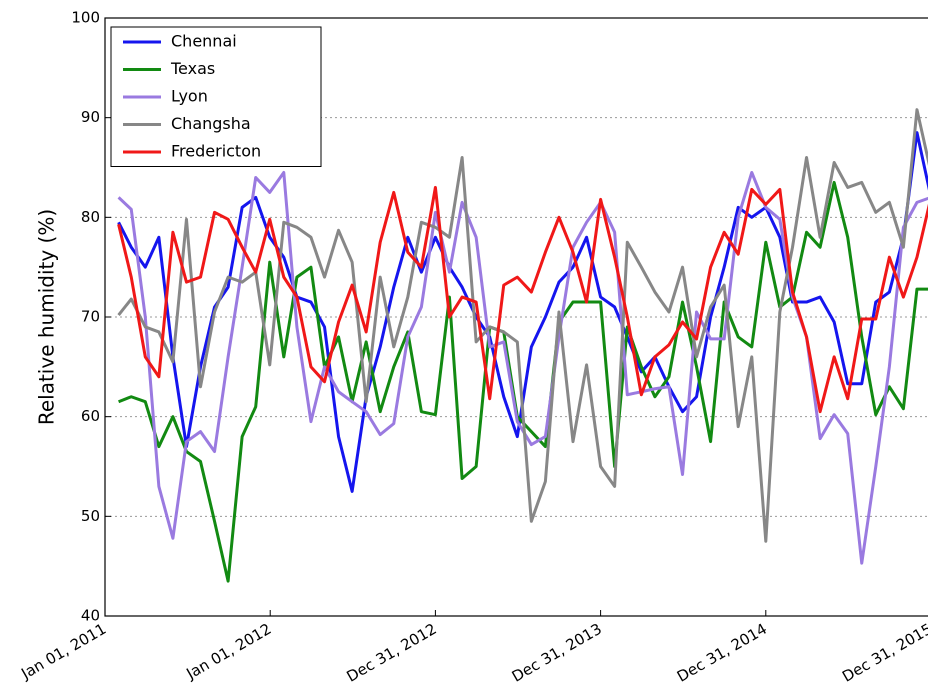 Image resolution: width=928 pixels, height=688 pixels. I want to click on y-tick-label: 60, so click(90, 416).